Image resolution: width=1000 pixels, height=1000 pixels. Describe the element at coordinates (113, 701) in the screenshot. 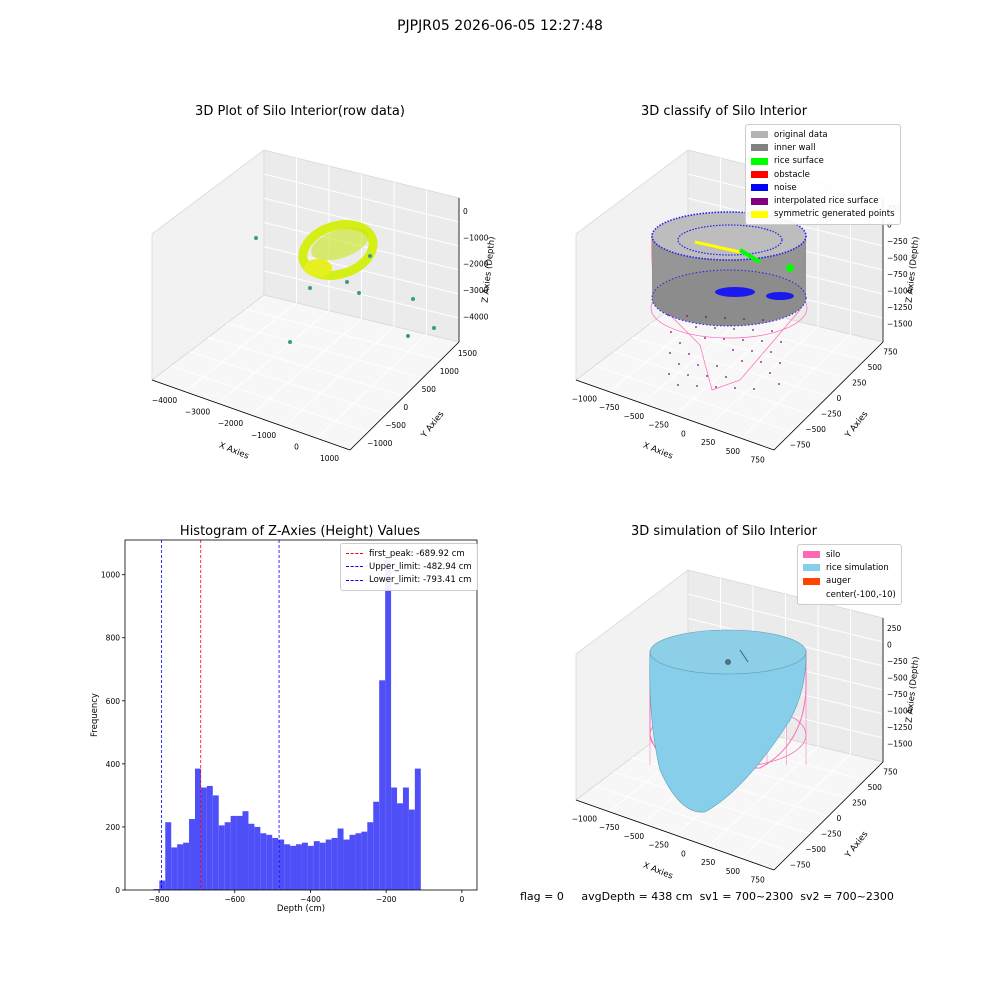

I see `histogram-y-tick: 600` at that location.